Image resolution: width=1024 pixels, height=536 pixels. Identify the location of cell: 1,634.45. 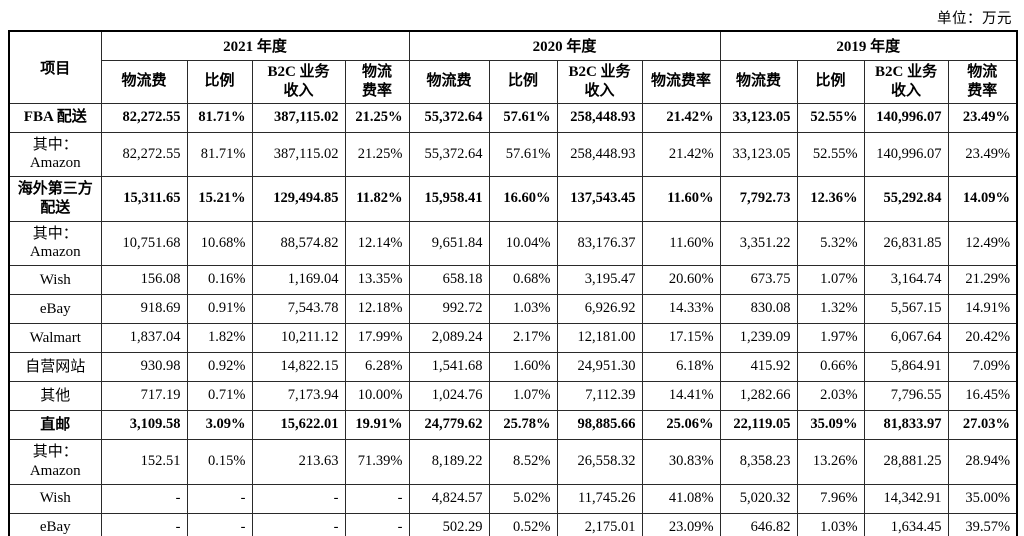
(906, 524).